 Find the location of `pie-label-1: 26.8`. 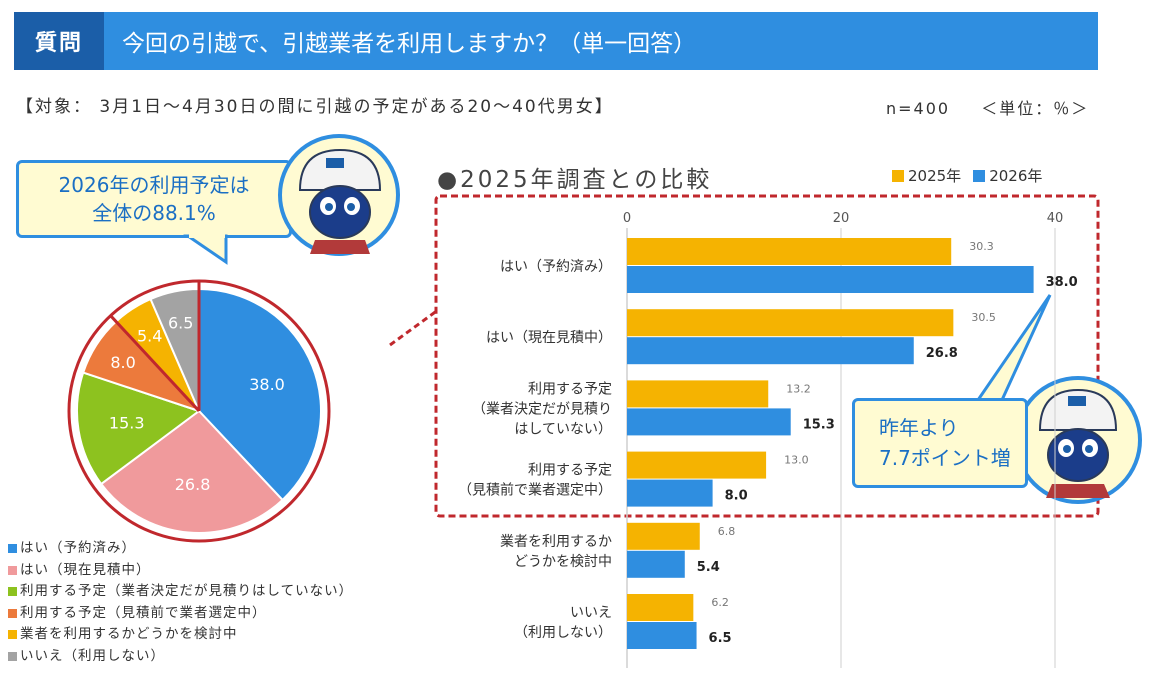

pie-label-1: 26.8 is located at coordinates (193, 484).